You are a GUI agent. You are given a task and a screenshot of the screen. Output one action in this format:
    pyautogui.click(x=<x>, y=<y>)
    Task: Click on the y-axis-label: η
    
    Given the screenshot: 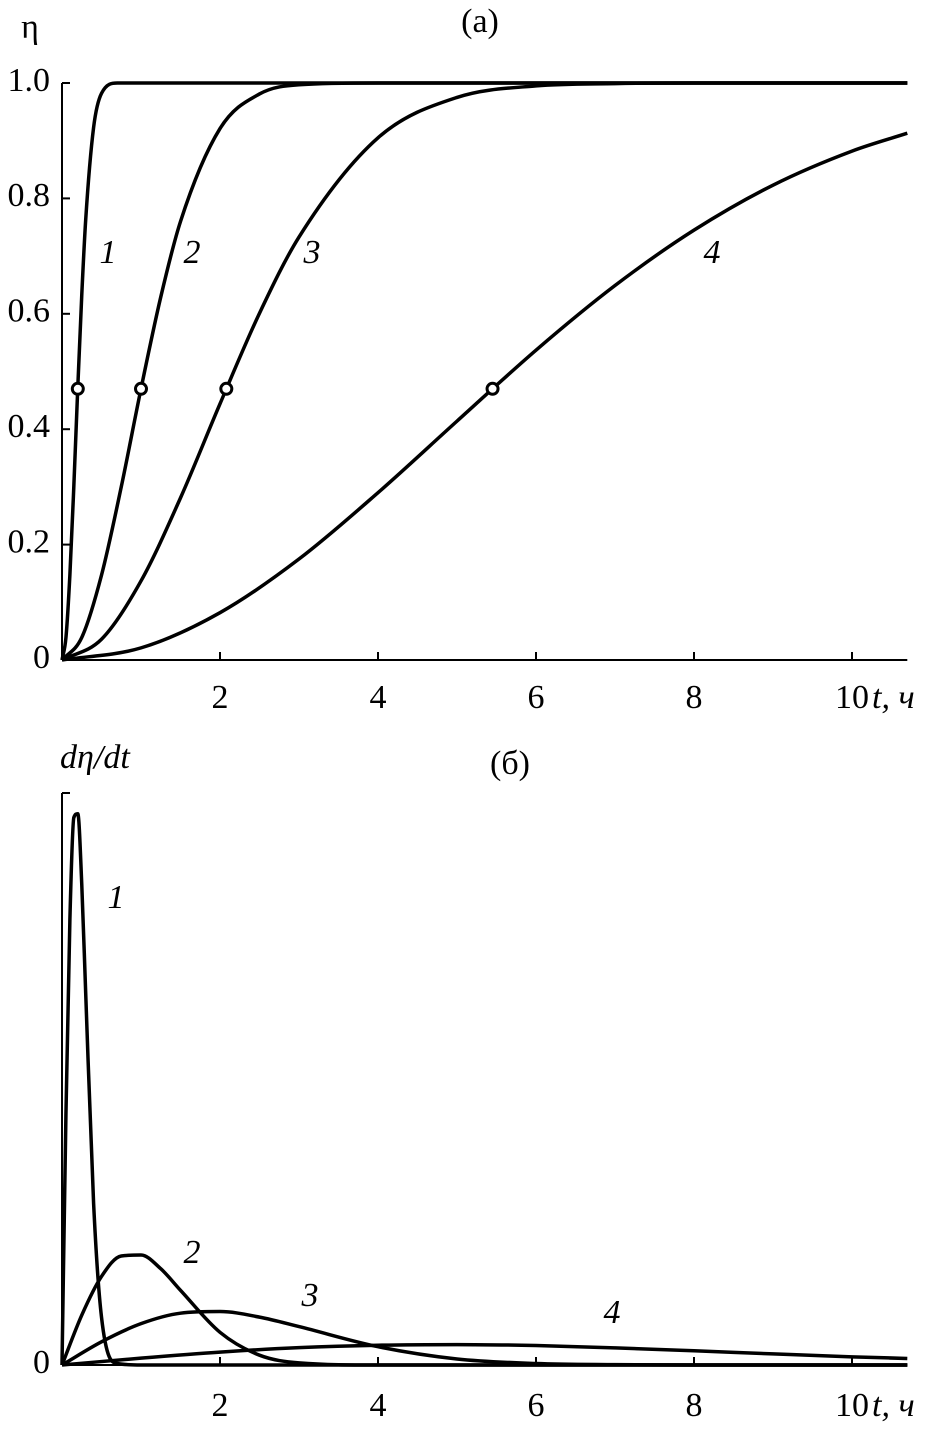 What is the action you would take?
    pyautogui.click(x=30, y=27)
    